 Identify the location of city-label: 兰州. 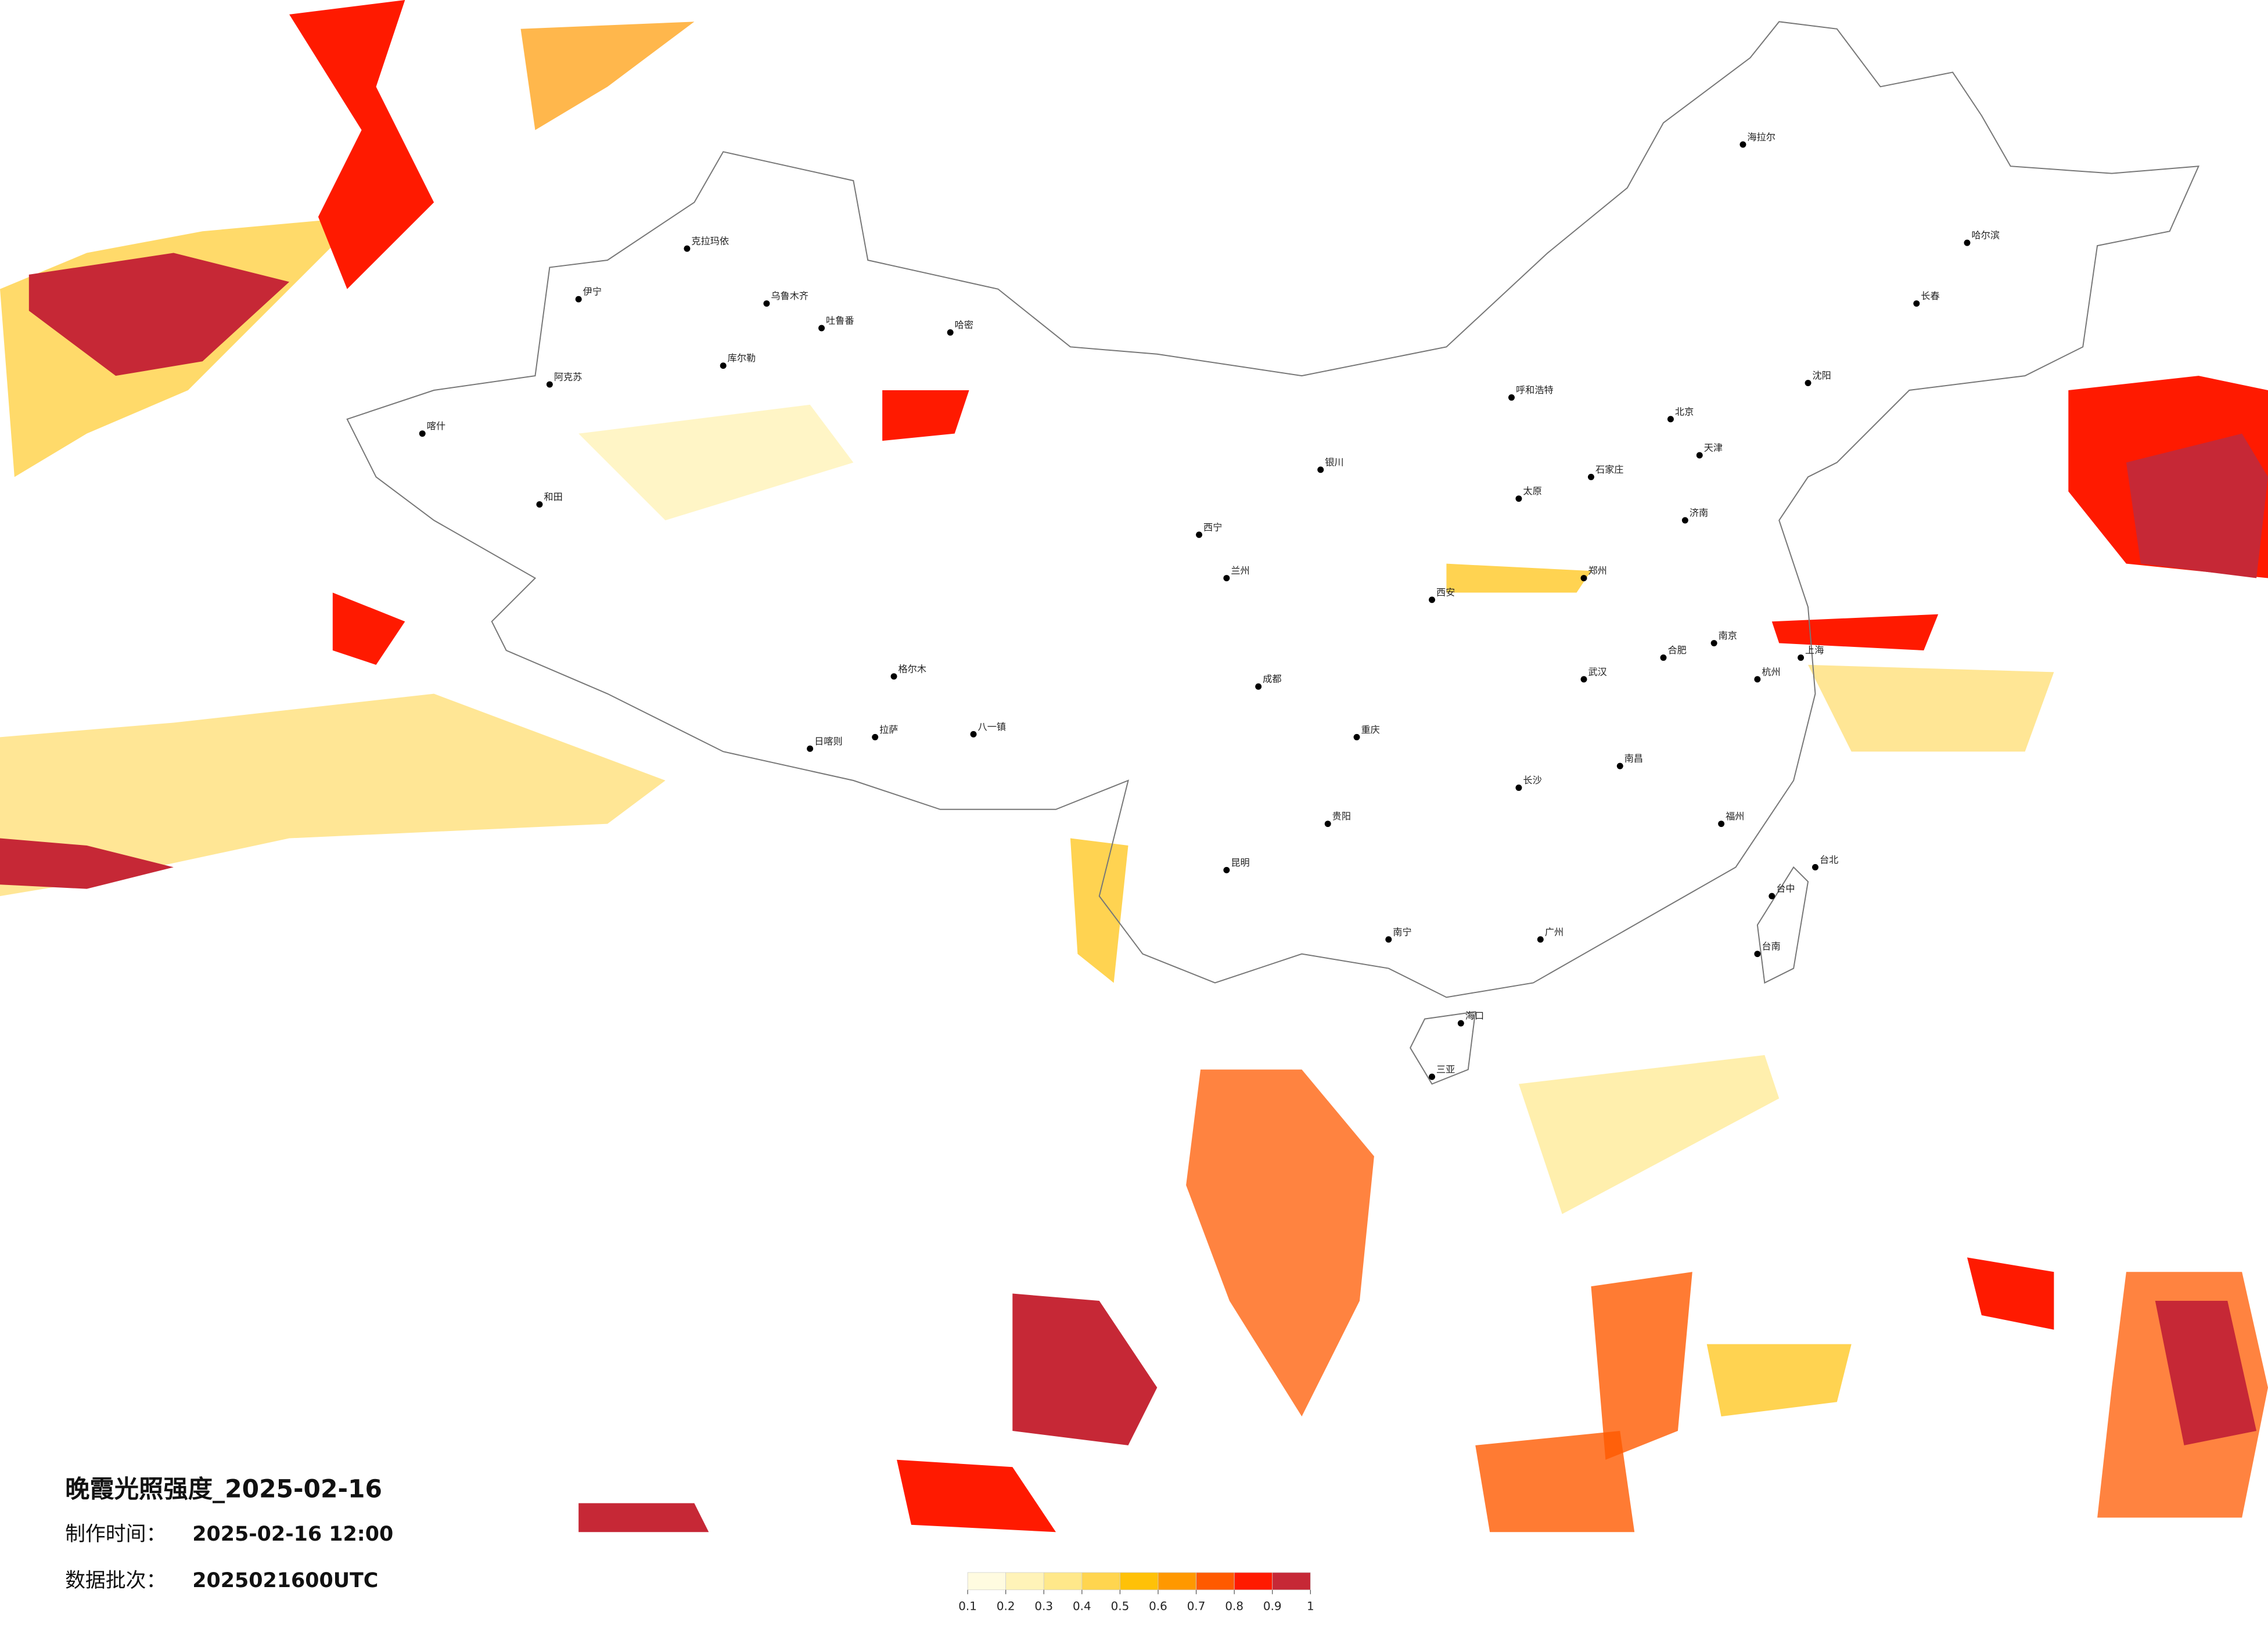
(1240, 570).